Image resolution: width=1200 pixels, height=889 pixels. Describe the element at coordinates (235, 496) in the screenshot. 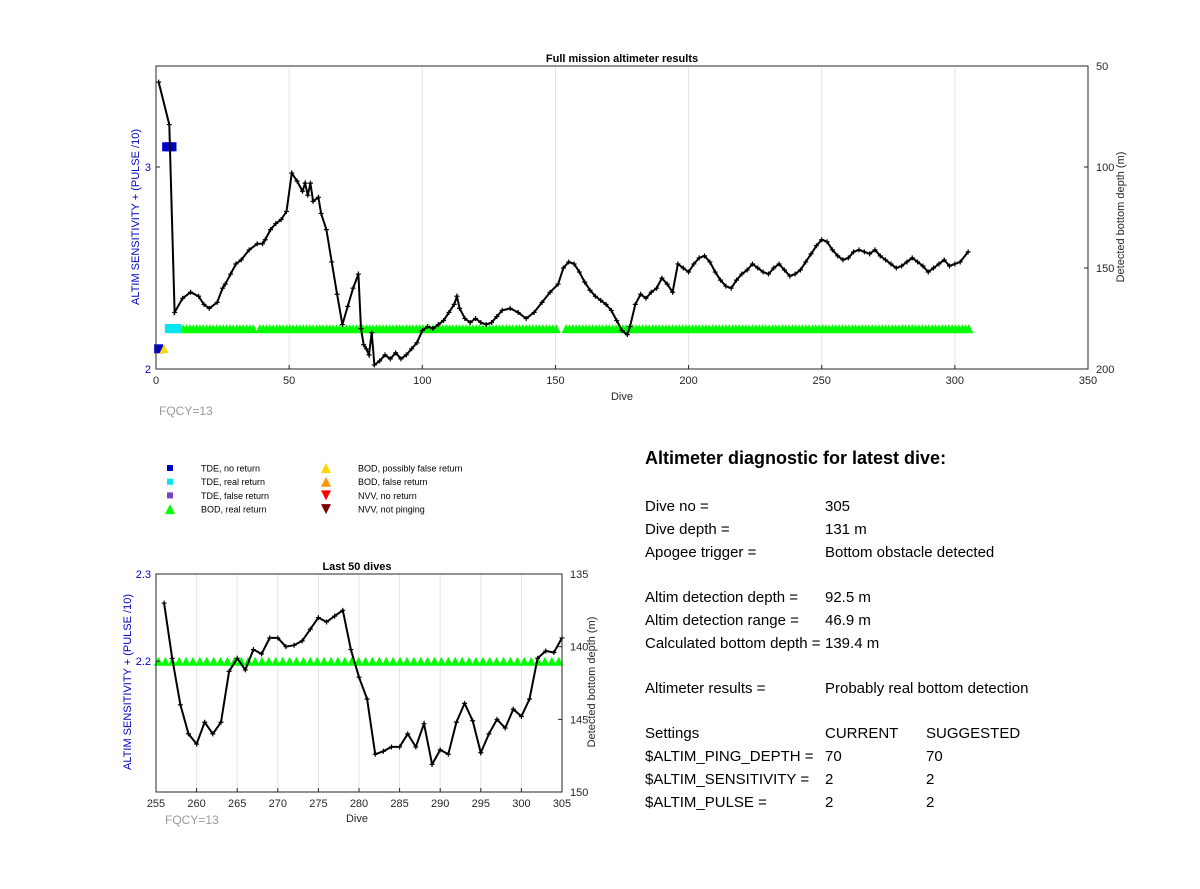

I see `legend-label: TDE, false return` at that location.